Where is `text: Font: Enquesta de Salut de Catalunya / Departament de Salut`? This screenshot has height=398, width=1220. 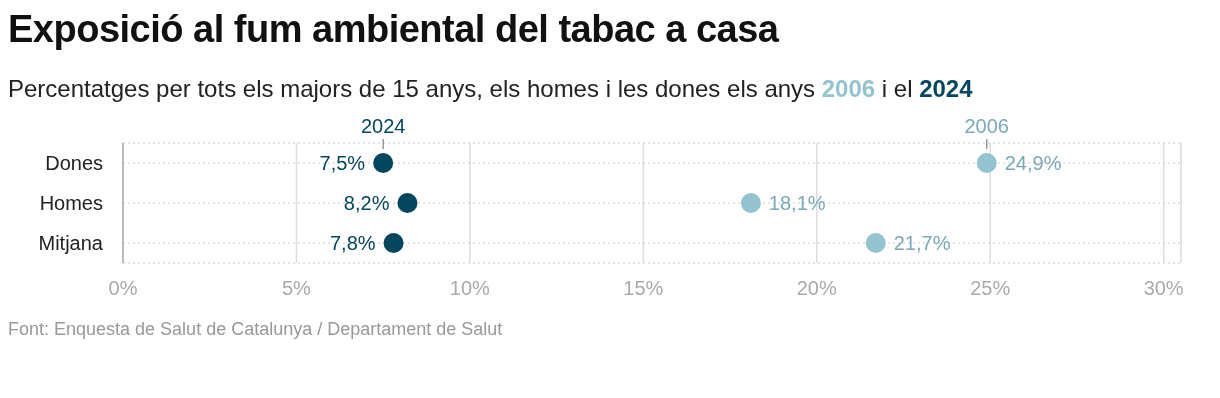 text: Font: Enquesta de Salut de Catalunya / Departament de Salut is located at coordinates (256, 329).